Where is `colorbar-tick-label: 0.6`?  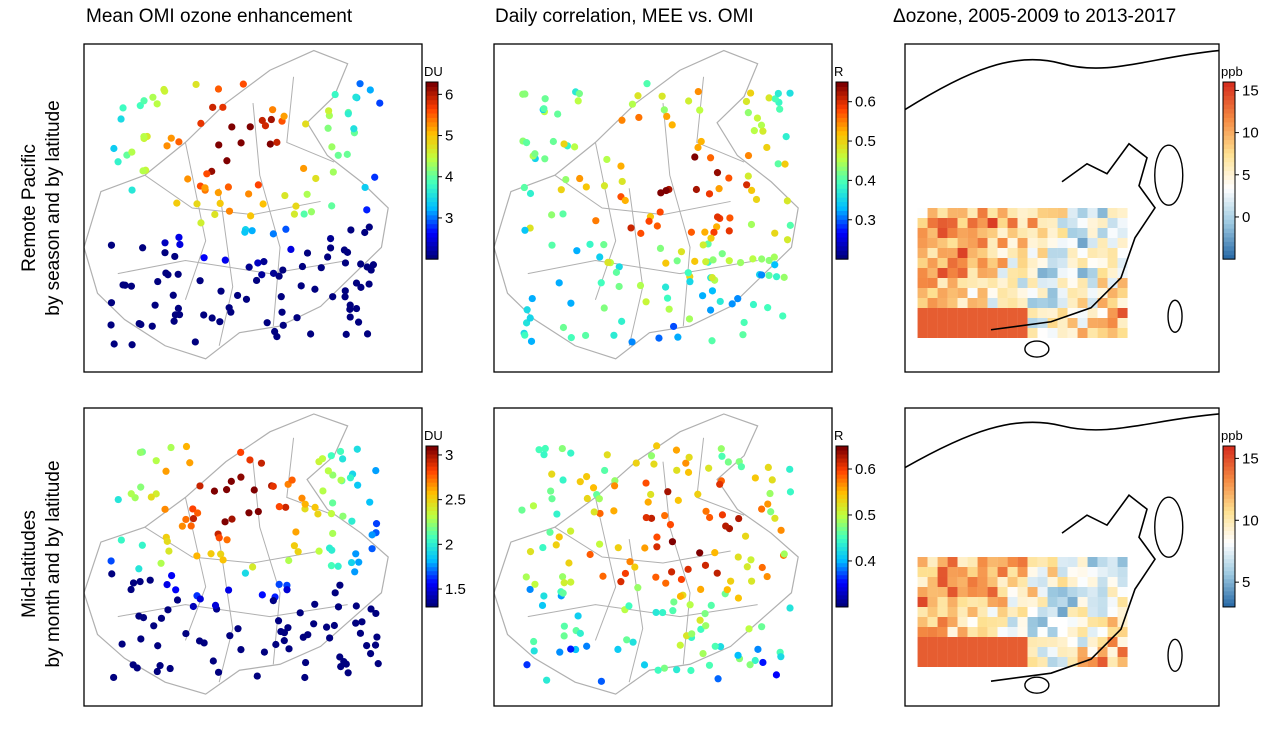 colorbar-tick-label: 0.6 is located at coordinates (865, 469).